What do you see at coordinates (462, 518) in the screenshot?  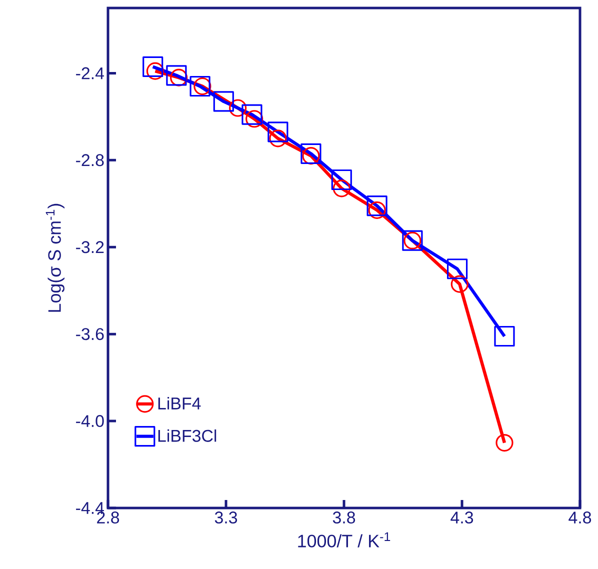 I see `x-tick-label: 4.3` at bounding box center [462, 518].